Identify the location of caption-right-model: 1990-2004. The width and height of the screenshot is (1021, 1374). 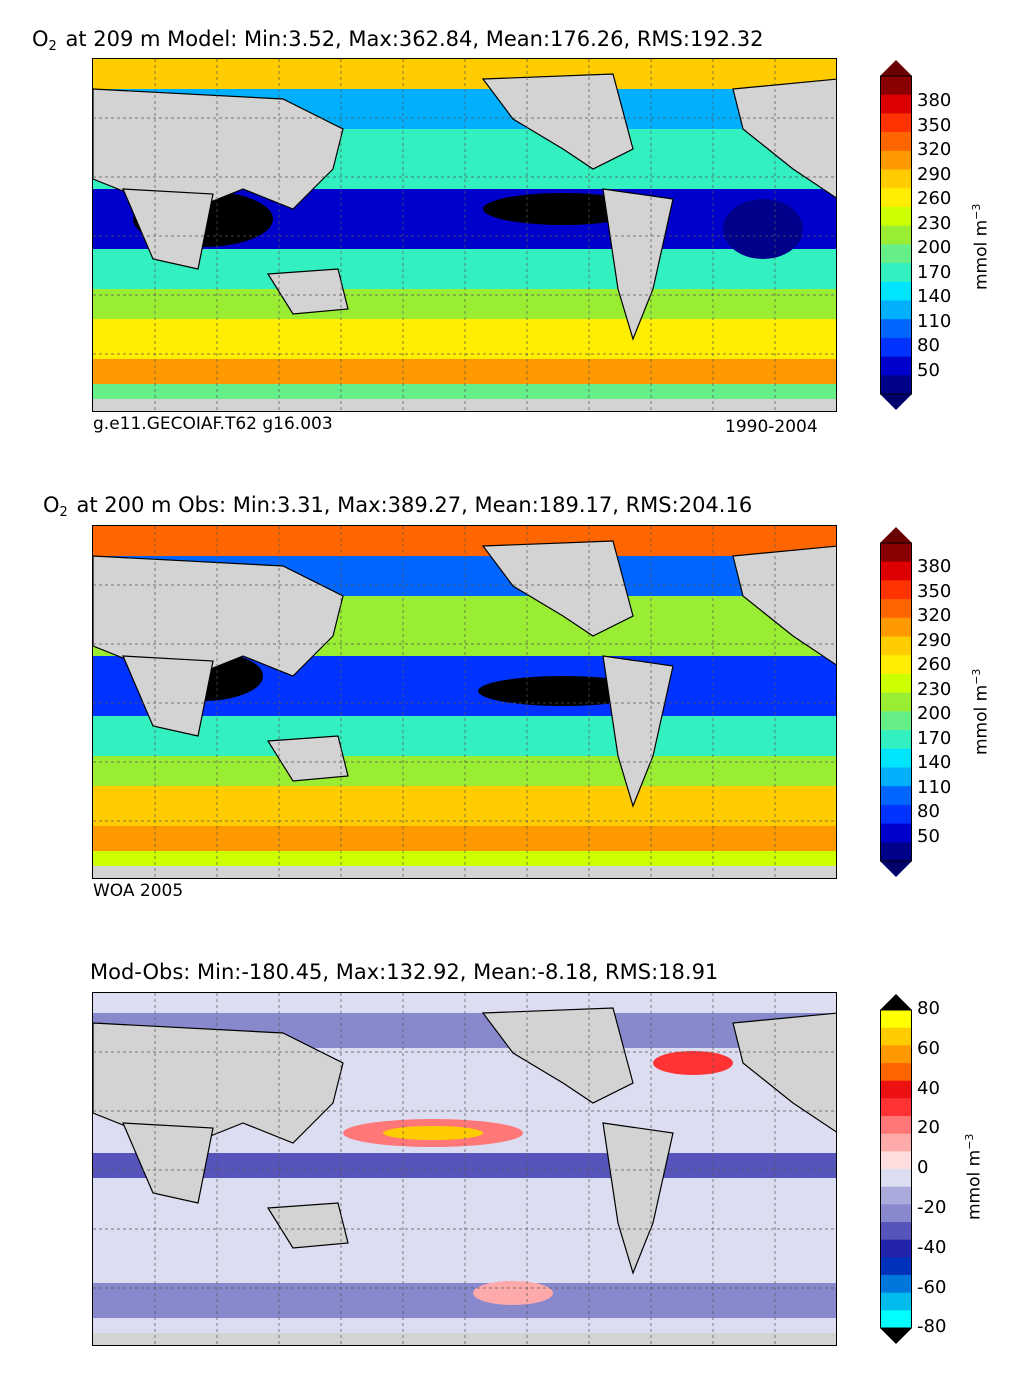
(771, 427).